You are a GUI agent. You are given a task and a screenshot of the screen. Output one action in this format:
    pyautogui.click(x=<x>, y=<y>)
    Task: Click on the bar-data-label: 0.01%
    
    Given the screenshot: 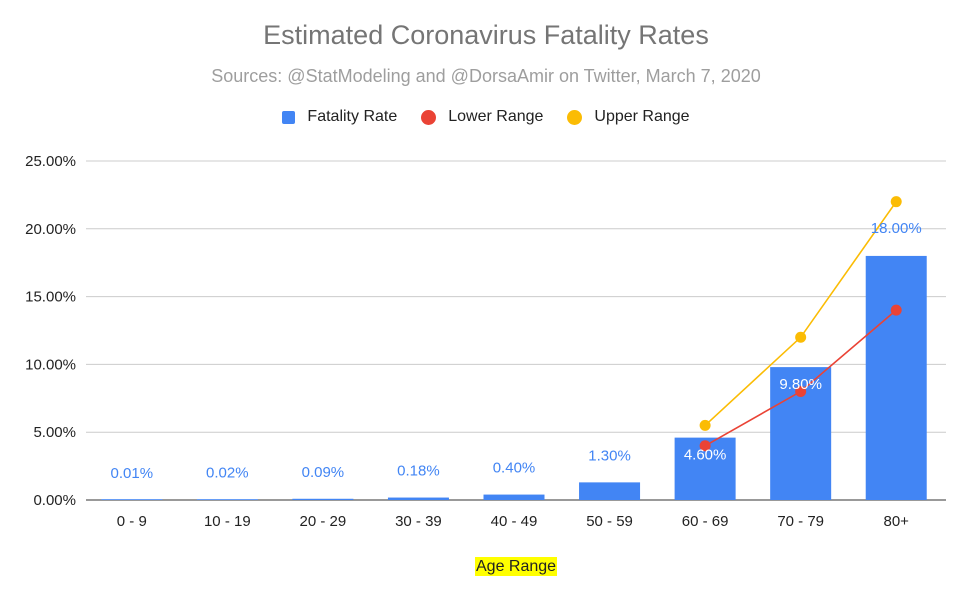 What is the action you would take?
    pyautogui.click(x=132, y=473)
    